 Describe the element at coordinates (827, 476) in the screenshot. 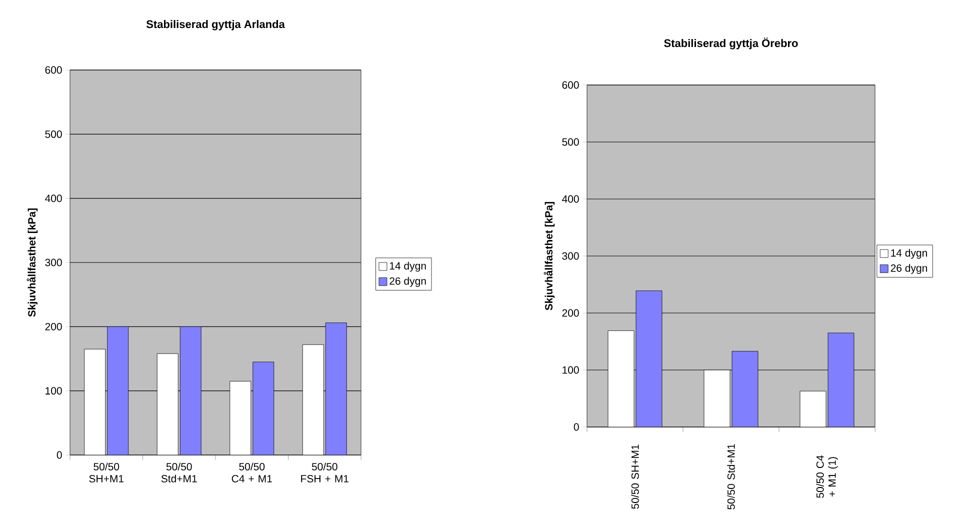

I see `x-tick-label: 50/50 C4 + M1 (1)` at that location.